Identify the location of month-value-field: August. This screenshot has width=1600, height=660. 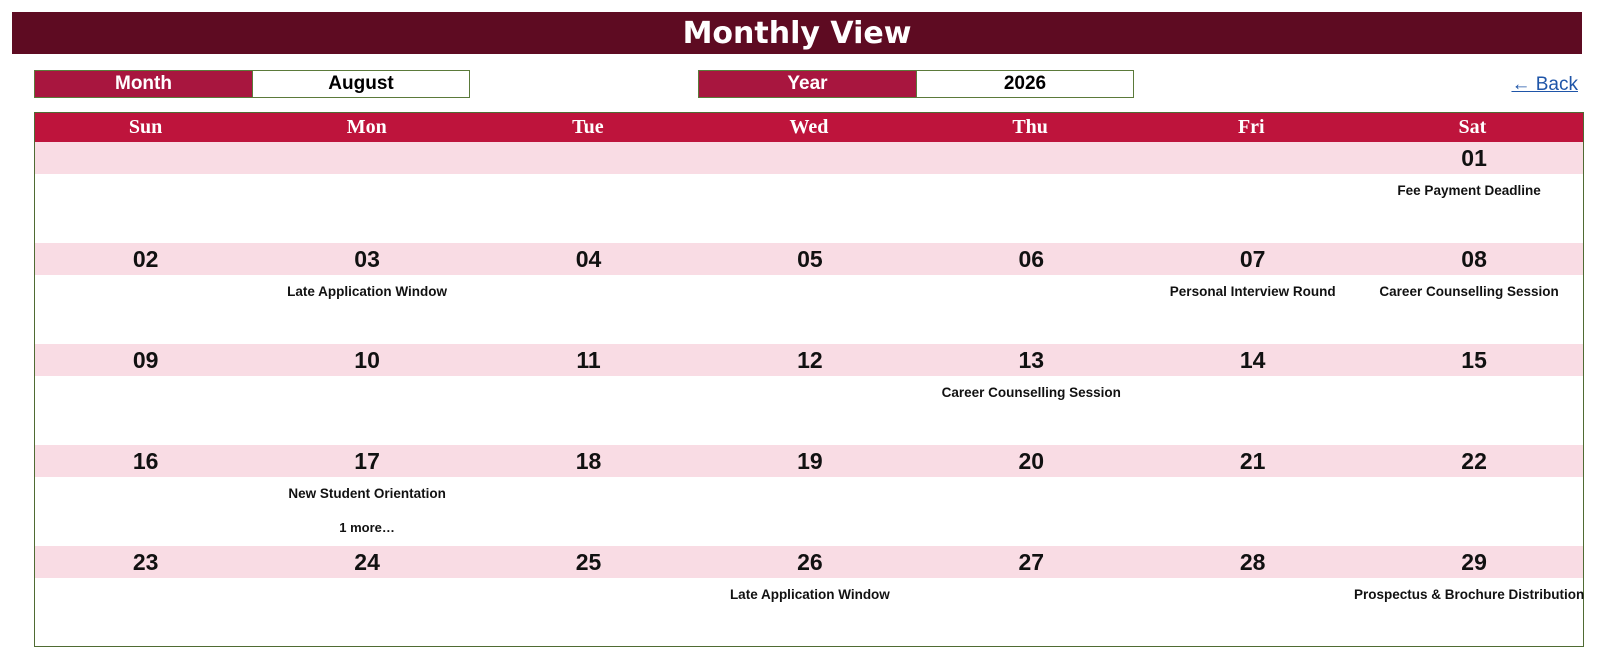
(361, 84).